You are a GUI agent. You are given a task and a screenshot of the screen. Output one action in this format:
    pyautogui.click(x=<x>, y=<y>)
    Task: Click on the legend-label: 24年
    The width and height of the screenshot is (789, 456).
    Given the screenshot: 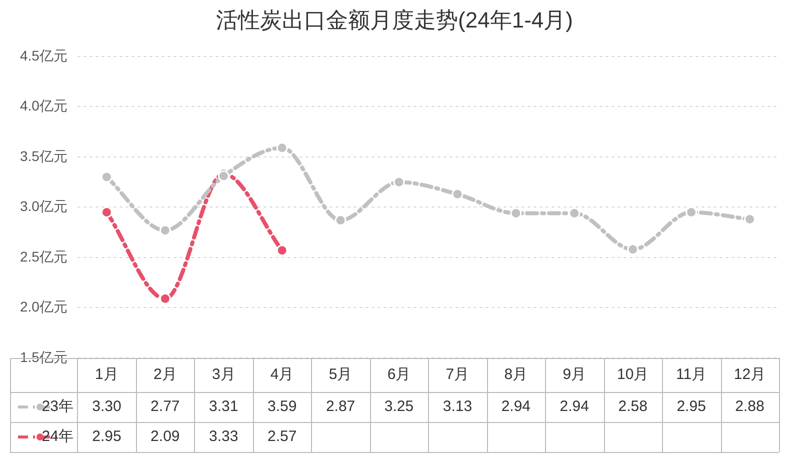 What is the action you would take?
    pyautogui.click(x=58, y=437)
    